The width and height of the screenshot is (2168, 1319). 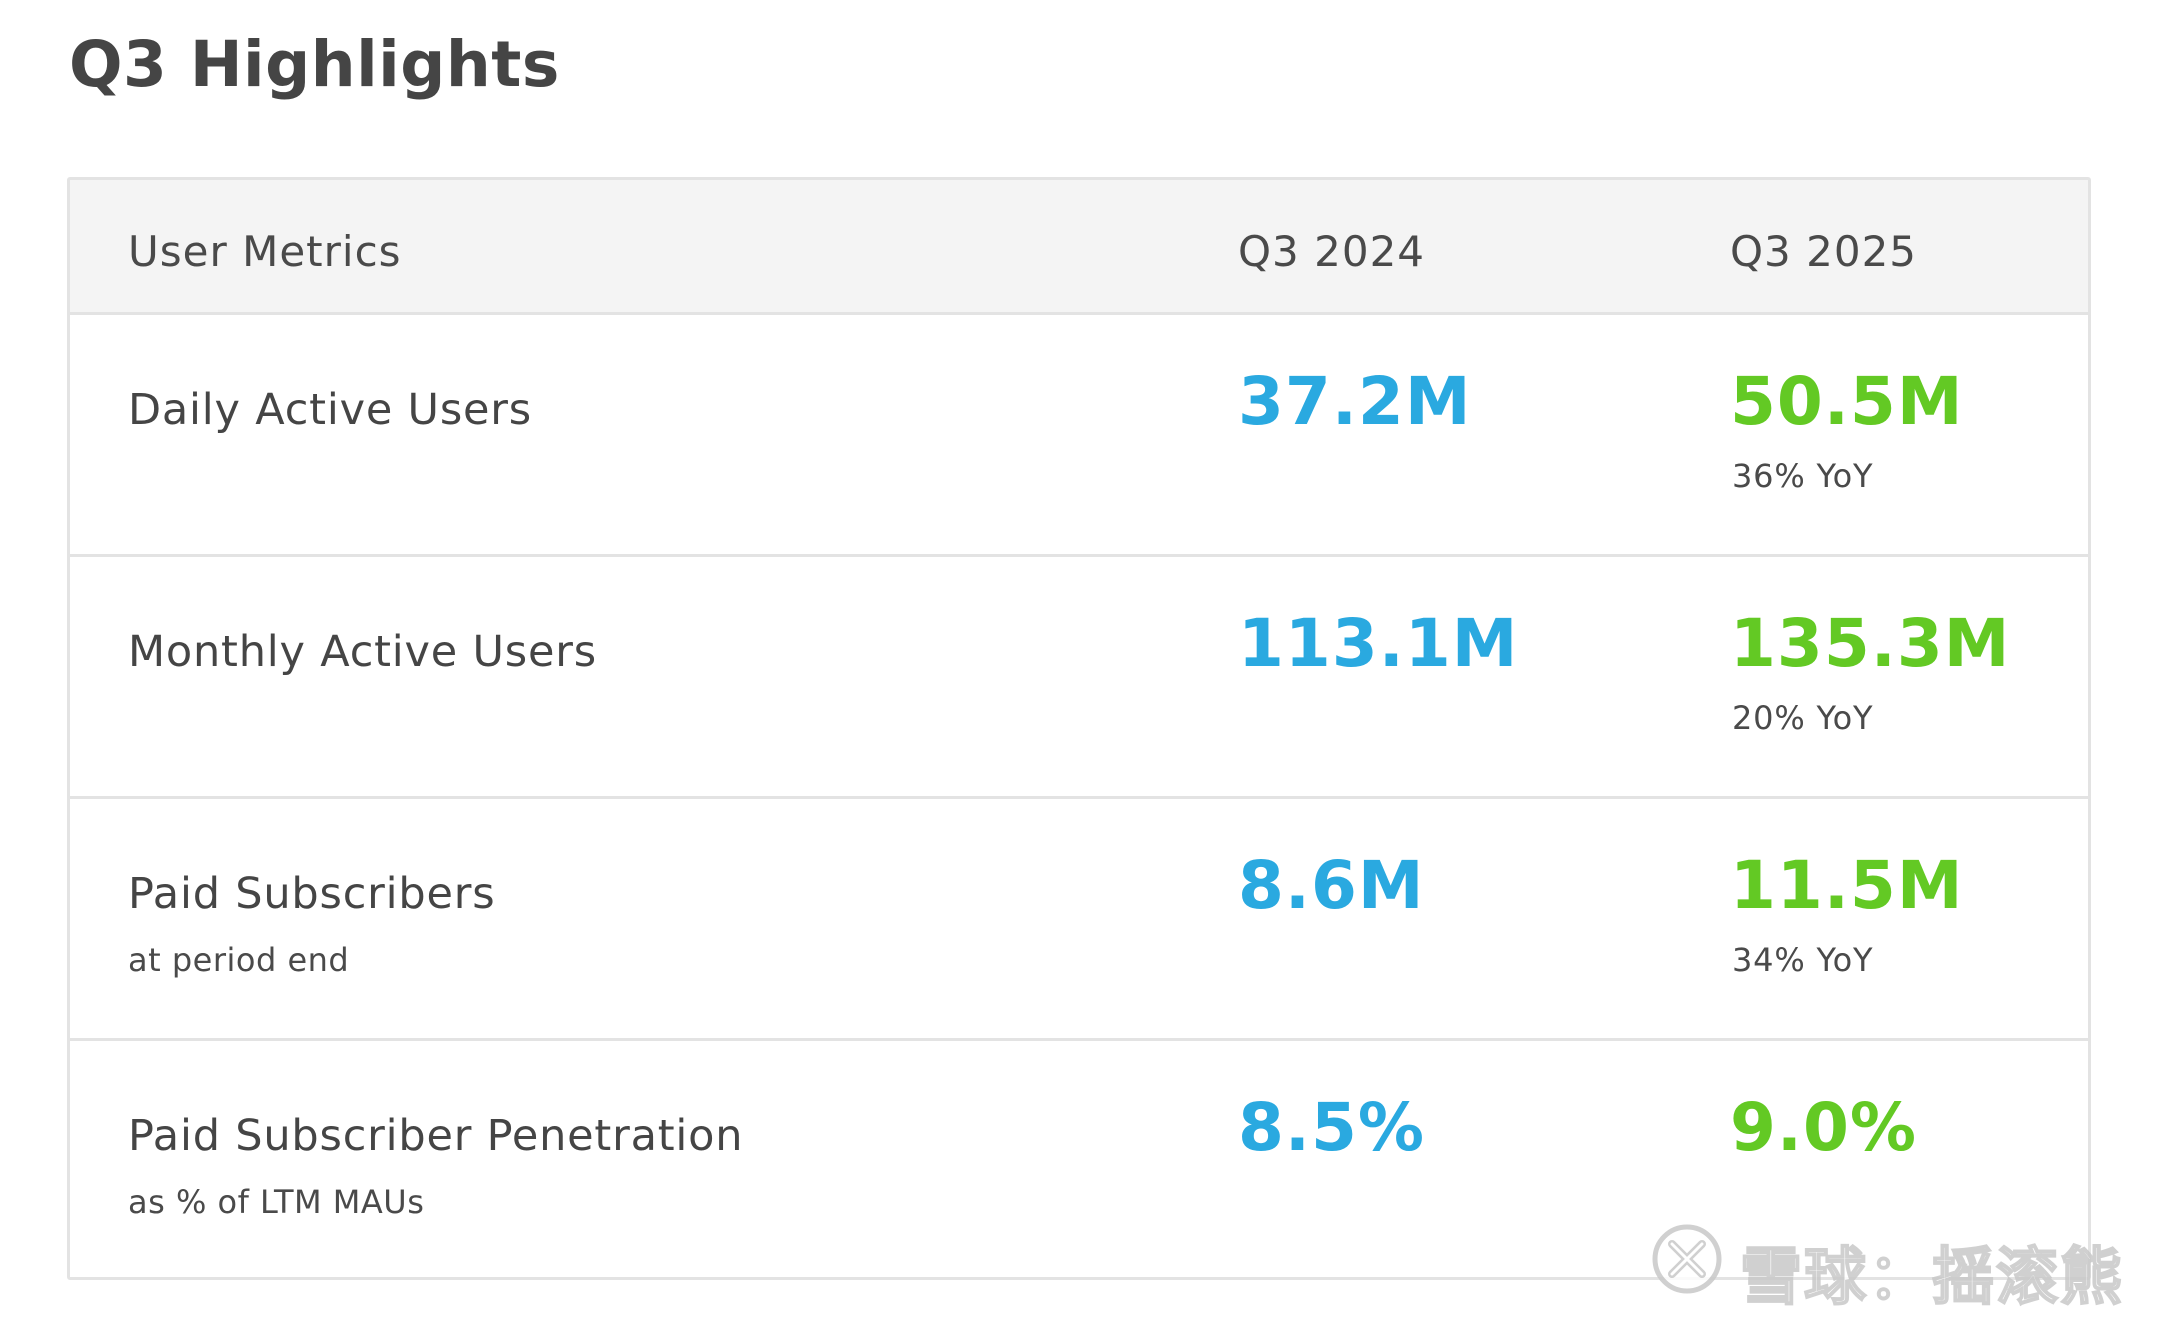 I want to click on header-q3-2025: Q3 2025, so click(x=1824, y=251).